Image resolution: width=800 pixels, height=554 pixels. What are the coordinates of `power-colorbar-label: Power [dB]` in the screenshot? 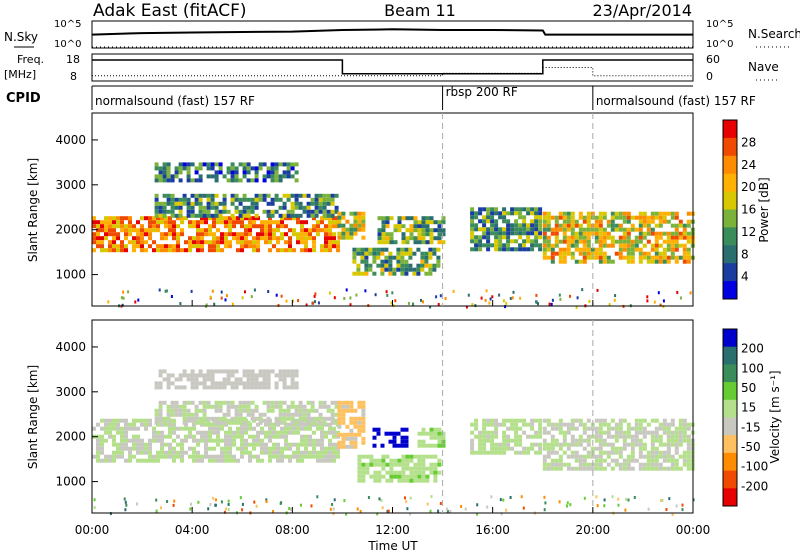 It's located at (764, 209).